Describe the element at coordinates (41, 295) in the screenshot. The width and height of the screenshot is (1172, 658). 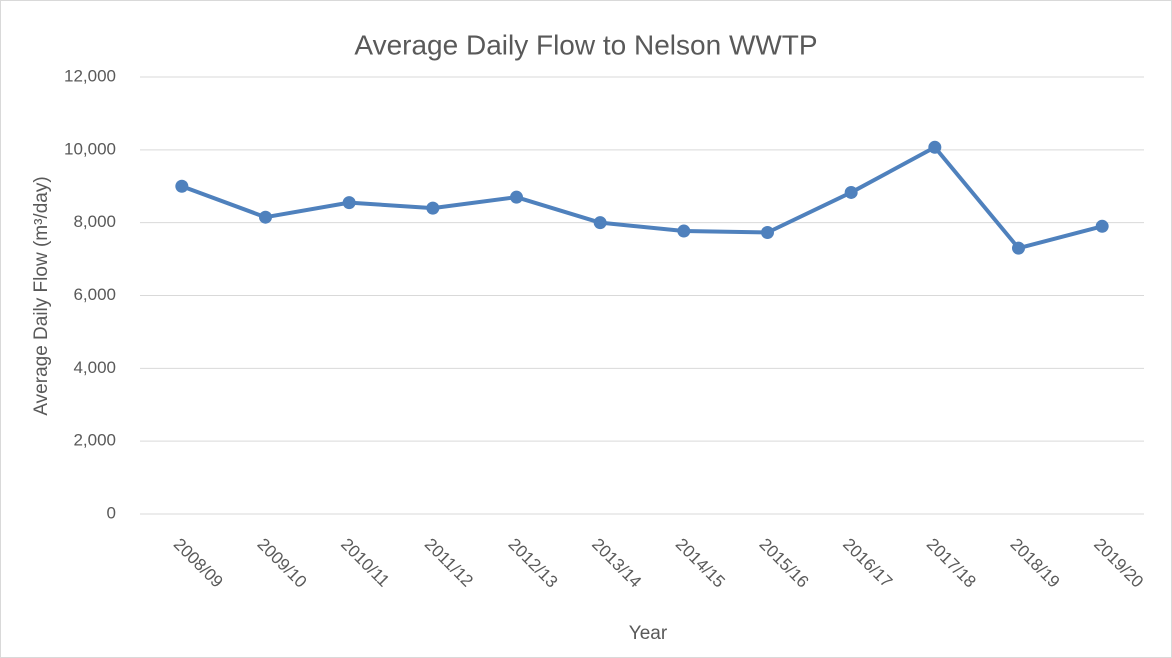
I see `y-axis-label: Average Daily Flow (m³/day)` at that location.